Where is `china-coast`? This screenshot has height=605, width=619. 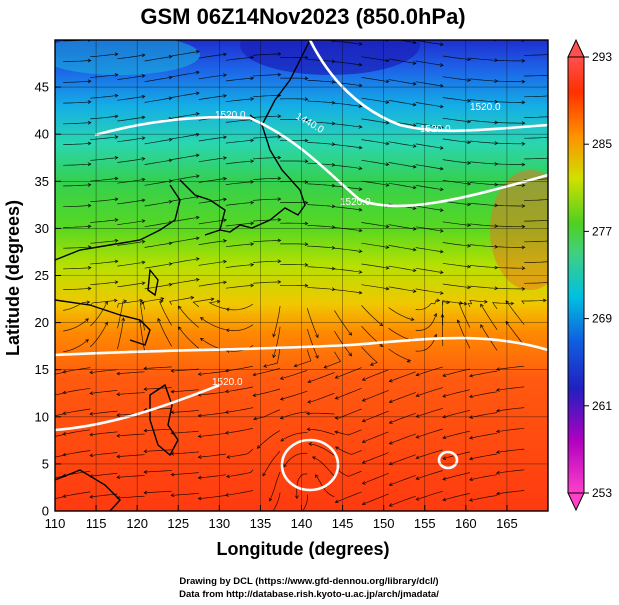 china-coast is located at coordinates (118, 222).